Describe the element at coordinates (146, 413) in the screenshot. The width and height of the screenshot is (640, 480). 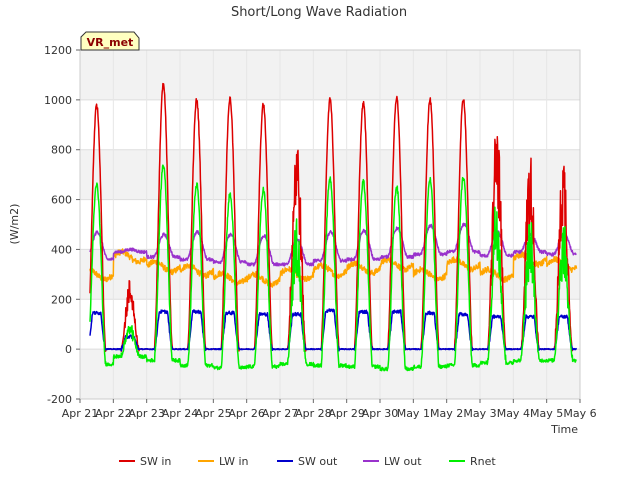
I see `x-tick-label: Apr 23` at that location.